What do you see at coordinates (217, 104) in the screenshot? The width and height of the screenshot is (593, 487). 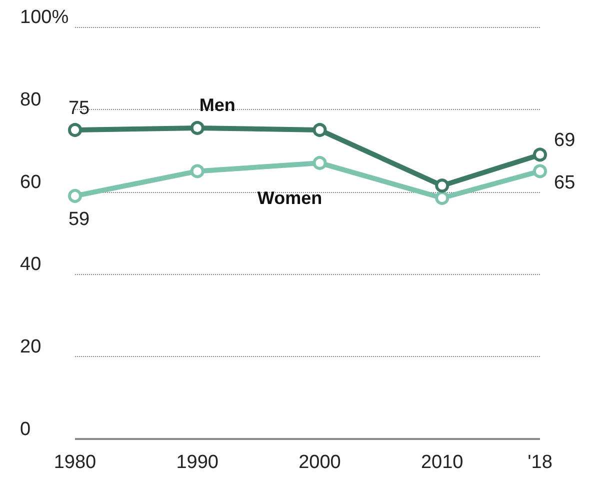 I see `series-label: Men` at bounding box center [217, 104].